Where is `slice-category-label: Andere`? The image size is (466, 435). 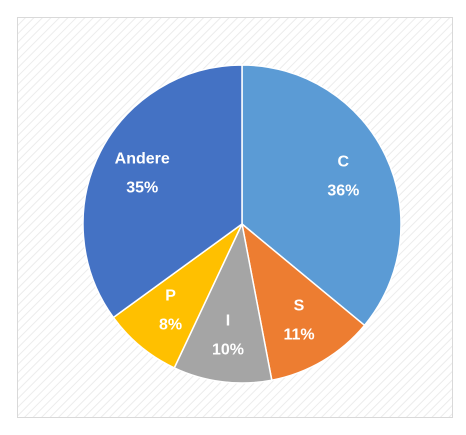 slice-category-label: Andere is located at coordinates (142, 158).